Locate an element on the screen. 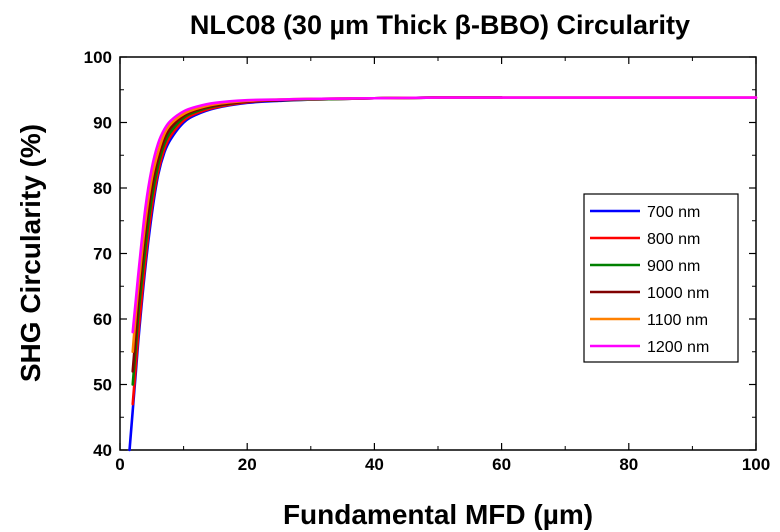 The image size is (780, 532). x-tick-label: 40 is located at coordinates (374, 464).